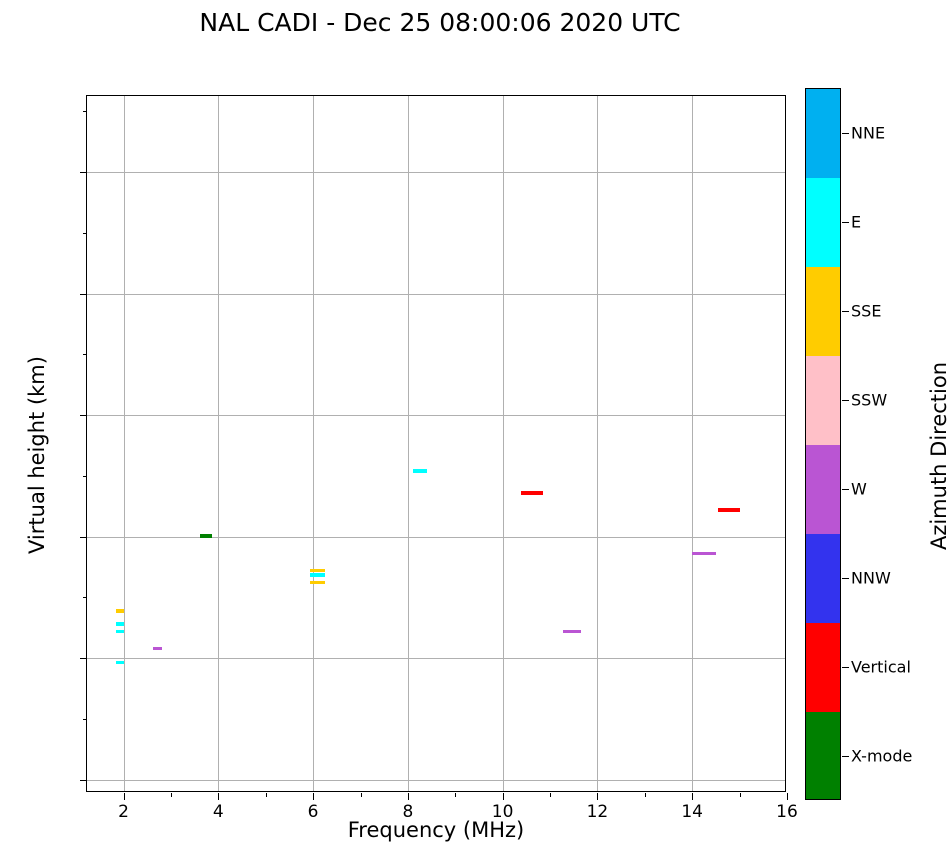  I want to click on x-axis-tick-label: 4, so click(218, 812).